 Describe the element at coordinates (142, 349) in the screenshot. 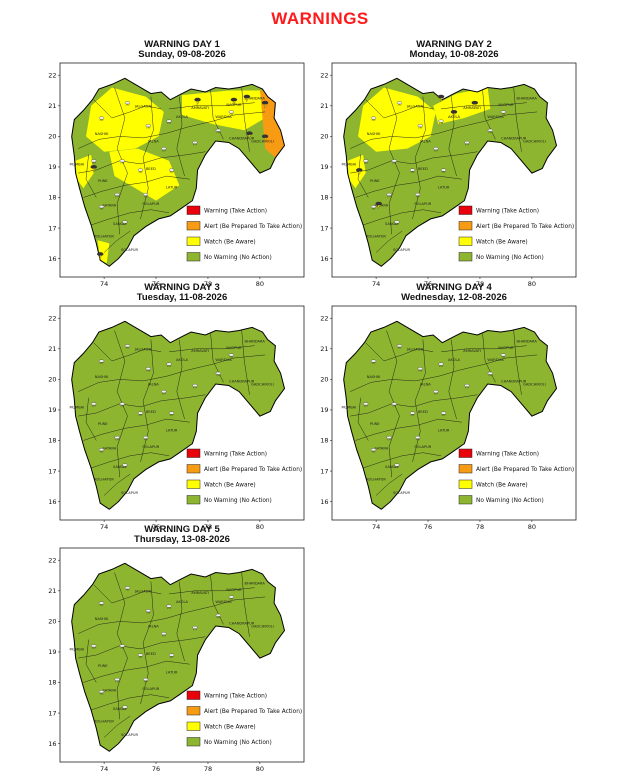

I see `district-label: JALGAON` at that location.